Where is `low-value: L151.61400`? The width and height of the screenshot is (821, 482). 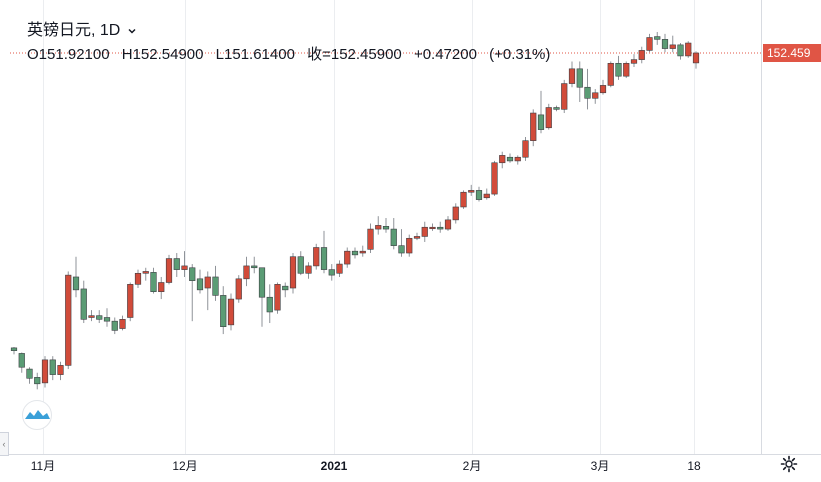
low-value: L151.61400 is located at coordinates (255, 54).